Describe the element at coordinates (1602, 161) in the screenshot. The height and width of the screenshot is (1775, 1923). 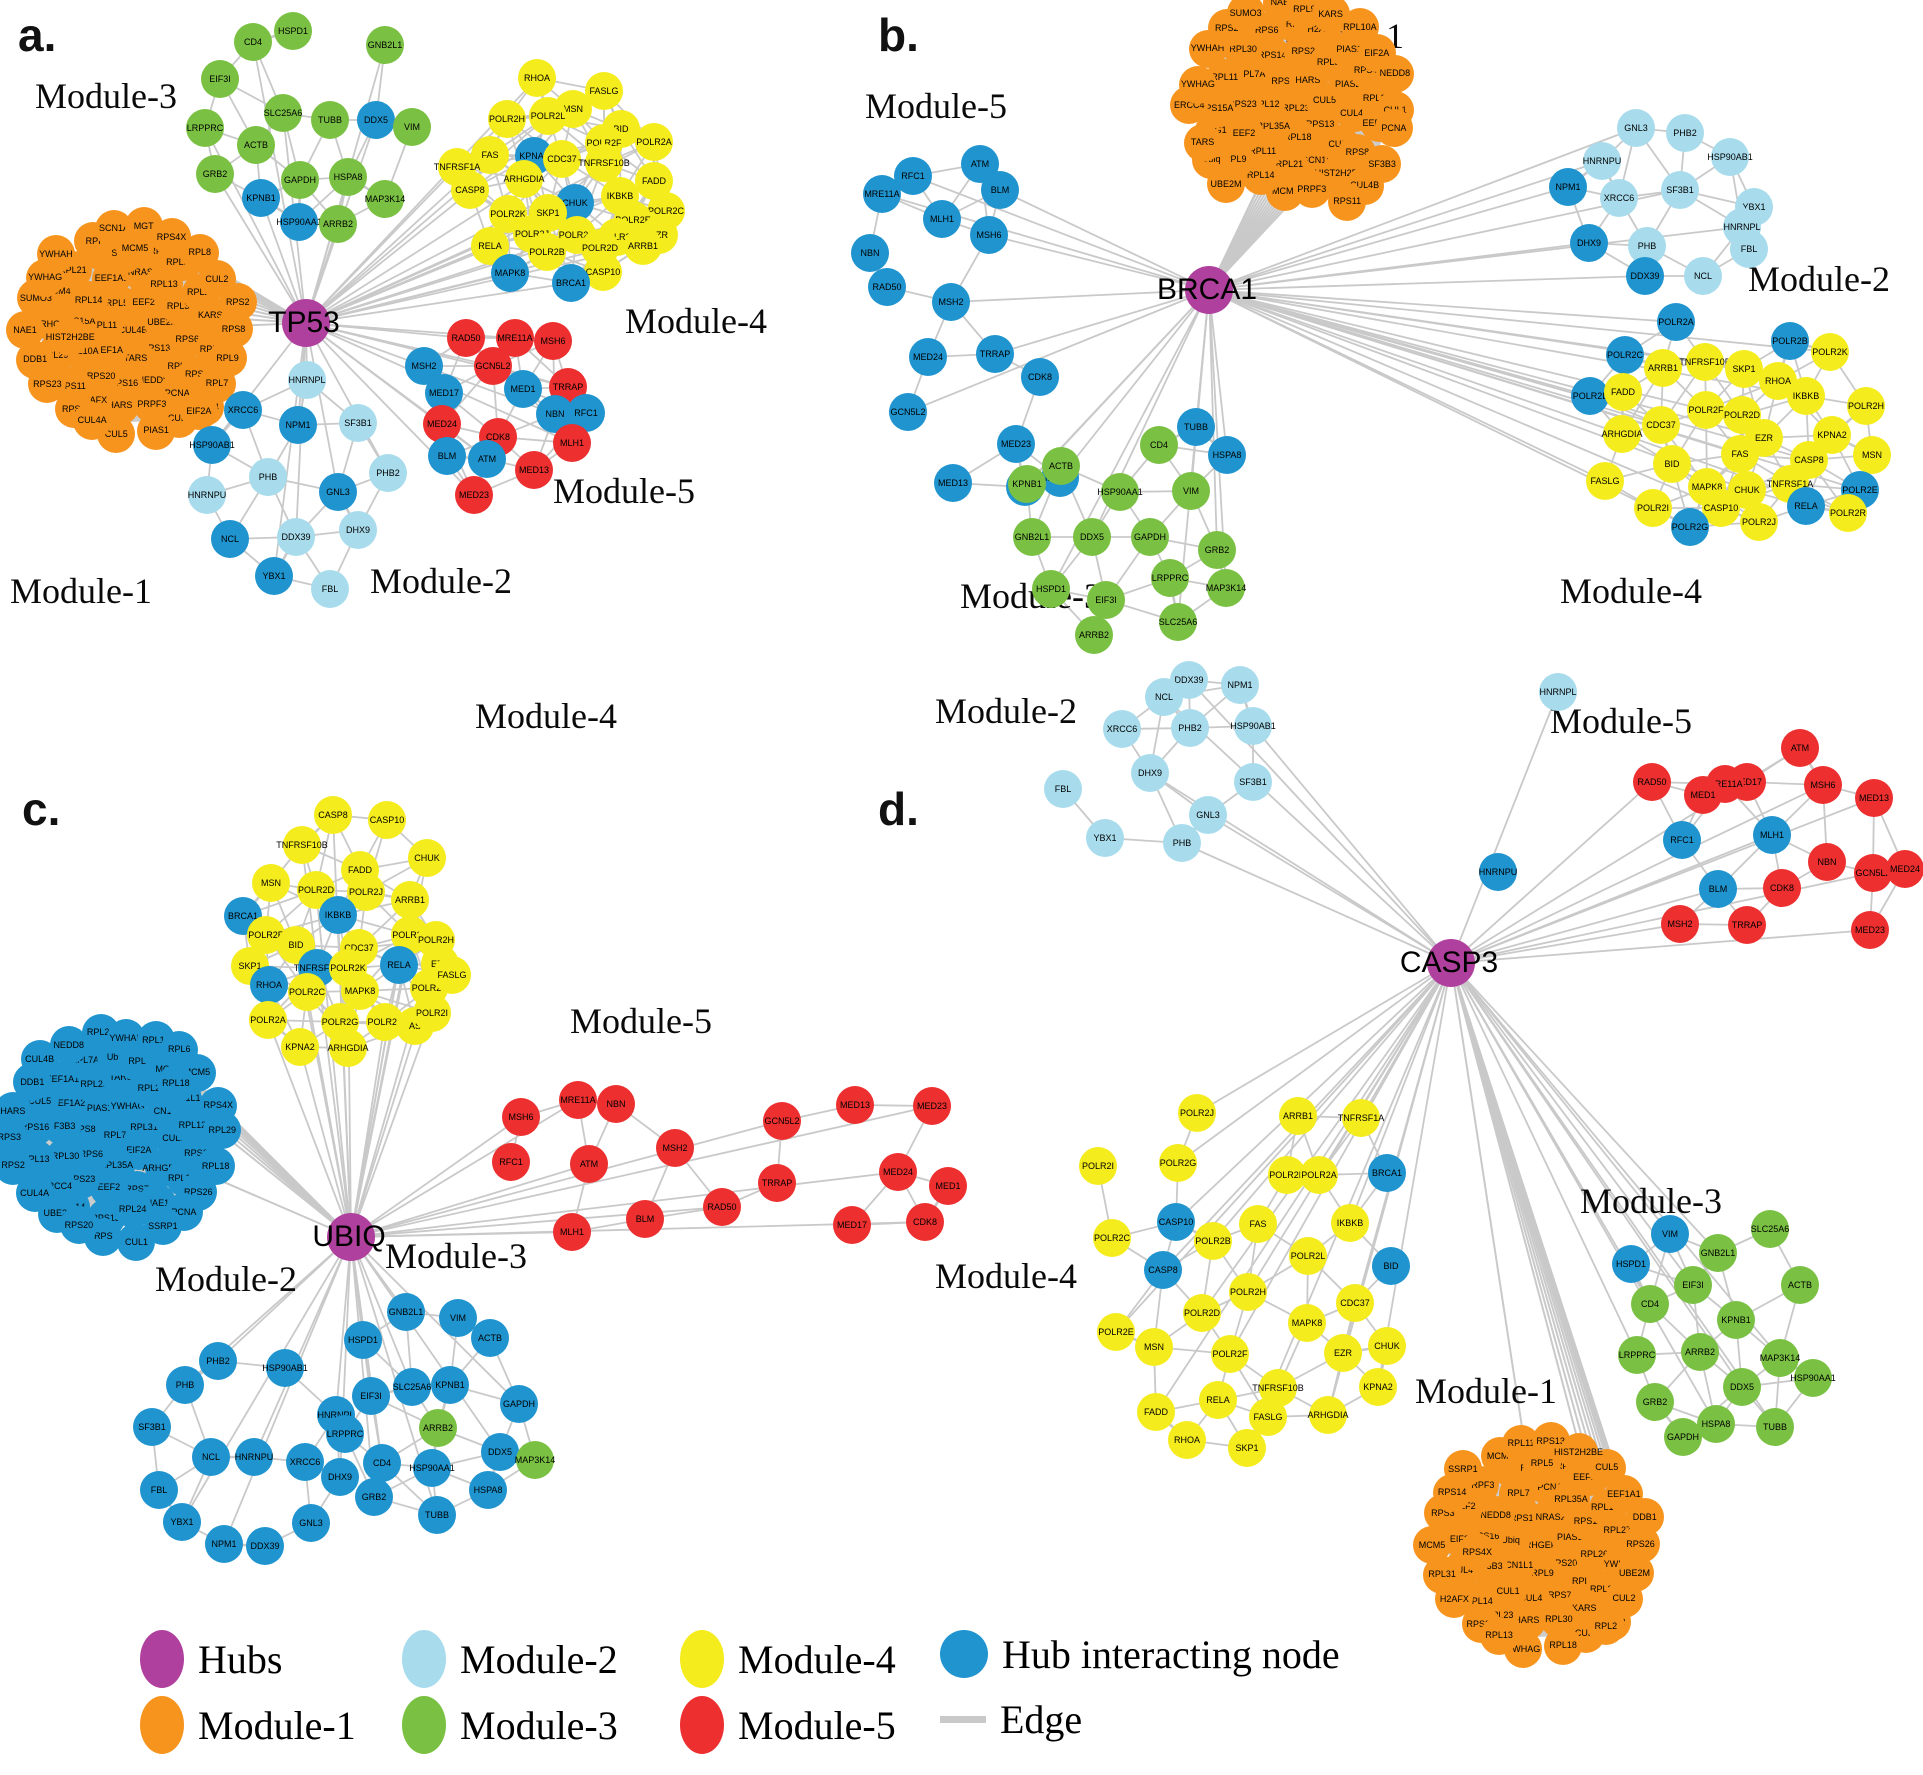
I see `b-module2_lightblue-node: HNRNPU` at that location.